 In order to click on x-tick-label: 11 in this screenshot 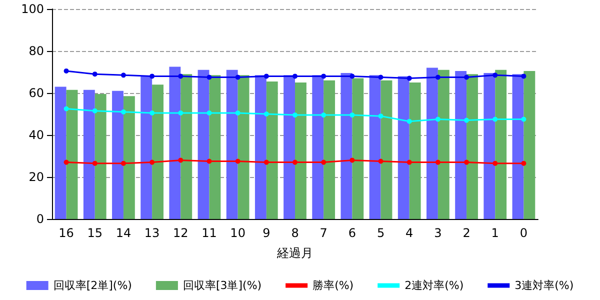, I will do `click(209, 233)`.